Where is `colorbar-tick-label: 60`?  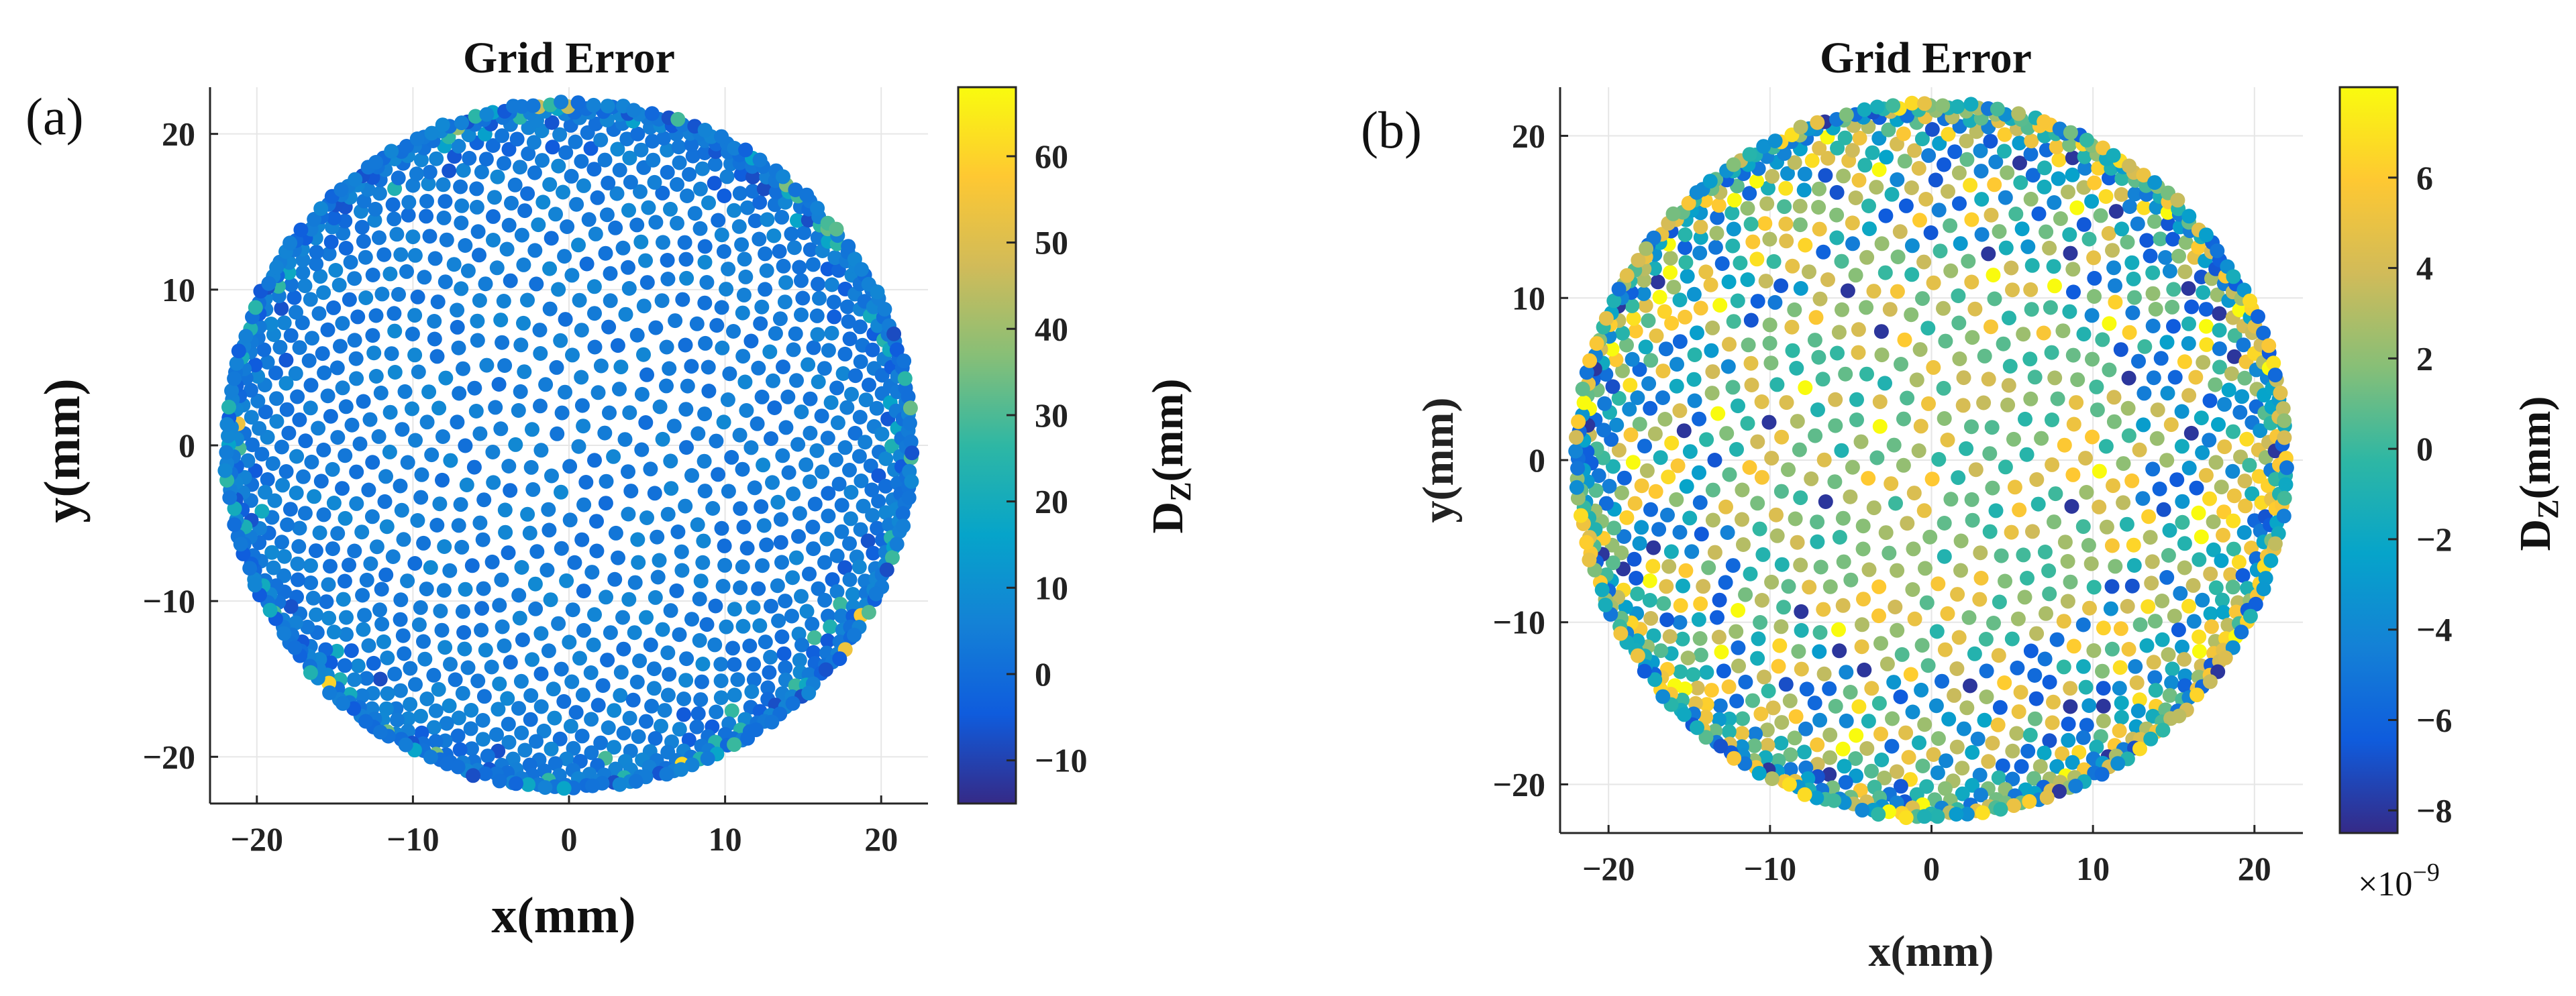
colorbar-tick-label: 60 is located at coordinates (1051, 156).